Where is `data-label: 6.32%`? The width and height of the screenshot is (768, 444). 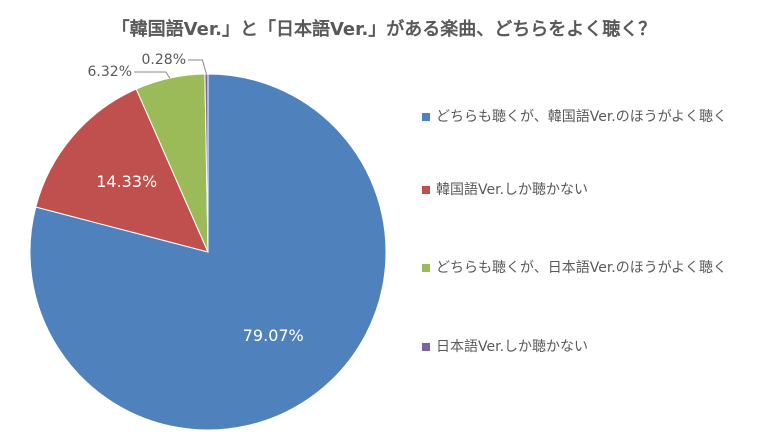
data-label: 6.32% is located at coordinates (110, 72).